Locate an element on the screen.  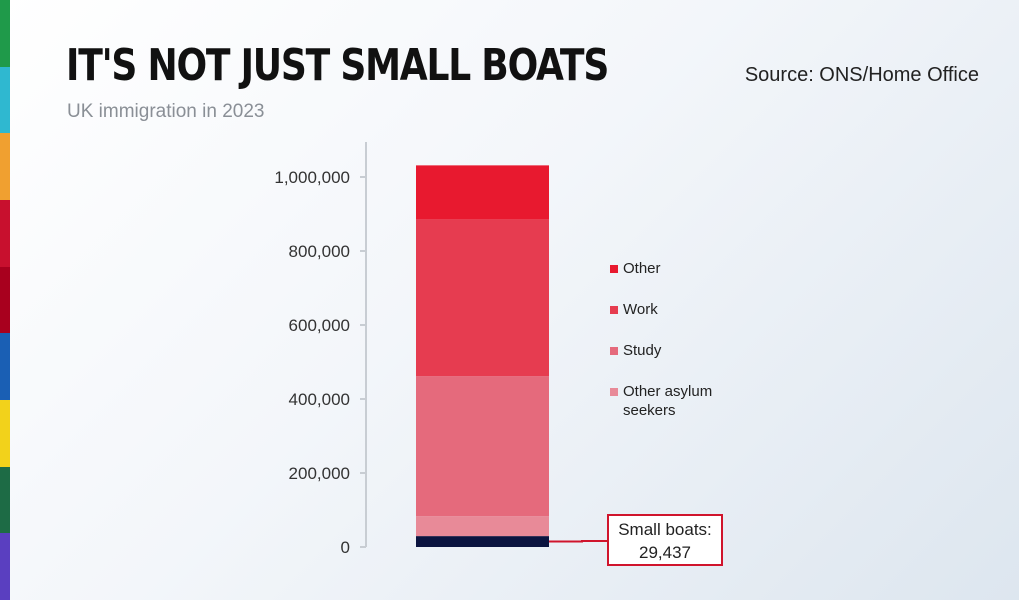
legend-label: Other is located at coordinates (642, 268).